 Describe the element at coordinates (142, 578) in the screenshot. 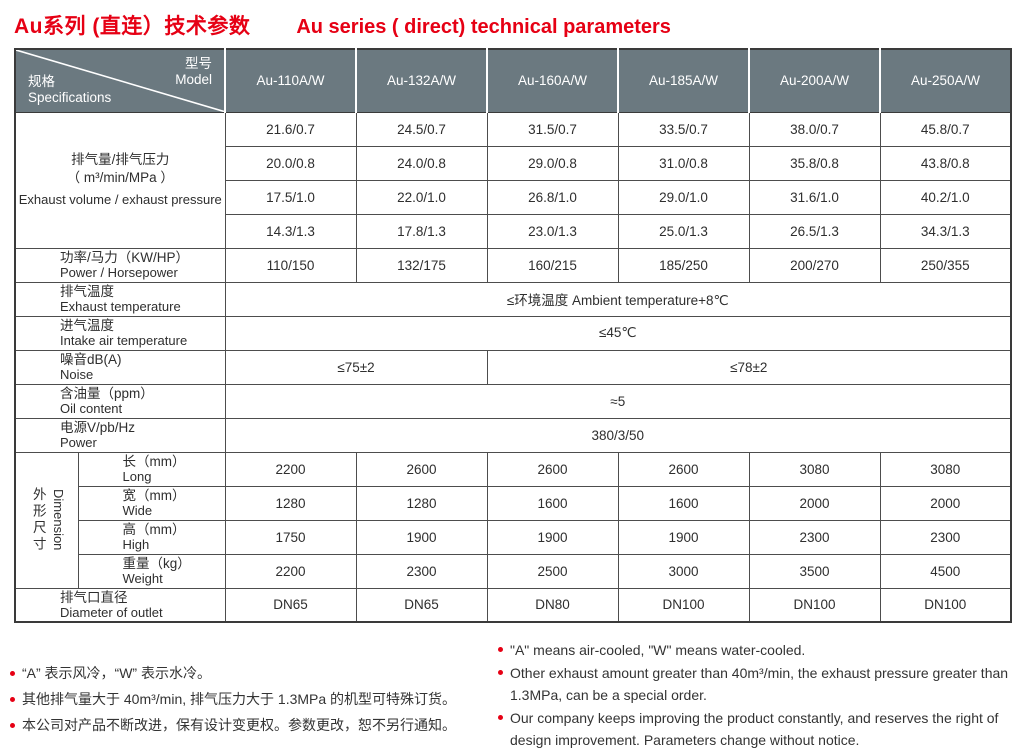

I see `label-en: Weight` at that location.